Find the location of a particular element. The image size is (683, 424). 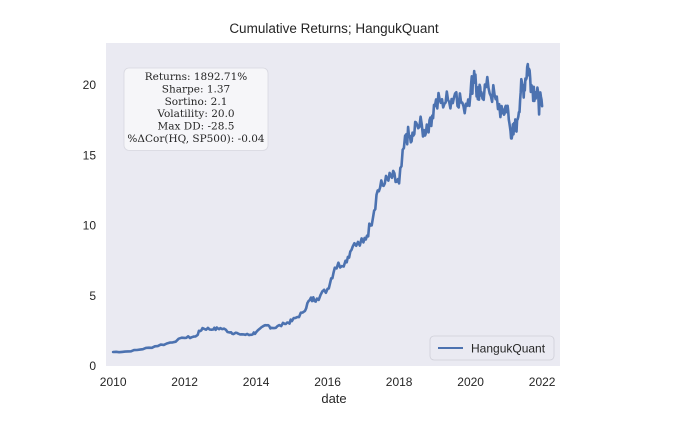

y-tick-label: 5 is located at coordinates (92, 296).